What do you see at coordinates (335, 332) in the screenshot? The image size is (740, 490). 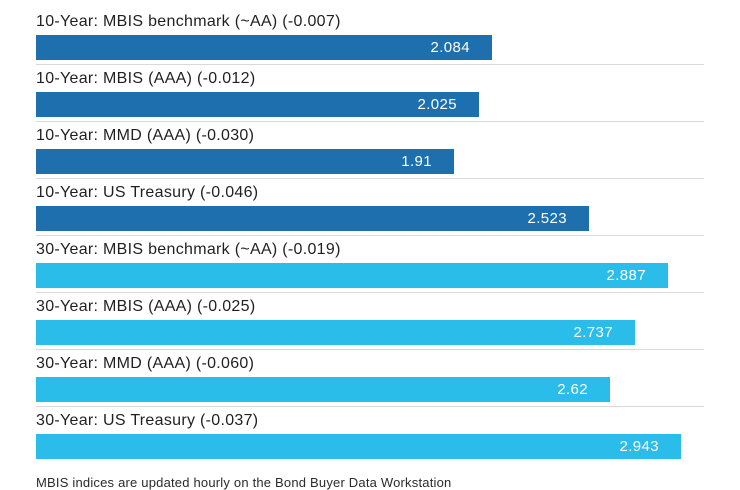 I see `bar-30y-mbis-aaa: 2.737` at bounding box center [335, 332].